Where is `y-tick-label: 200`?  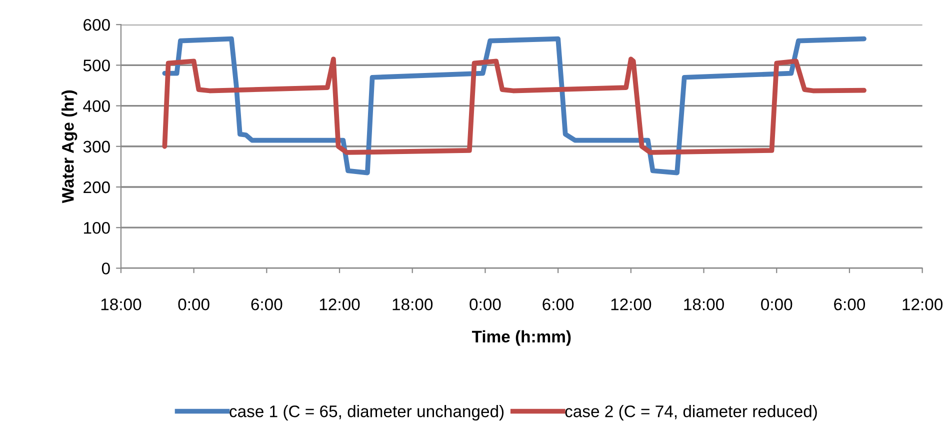 y-tick-label: 200 is located at coordinates (97, 187).